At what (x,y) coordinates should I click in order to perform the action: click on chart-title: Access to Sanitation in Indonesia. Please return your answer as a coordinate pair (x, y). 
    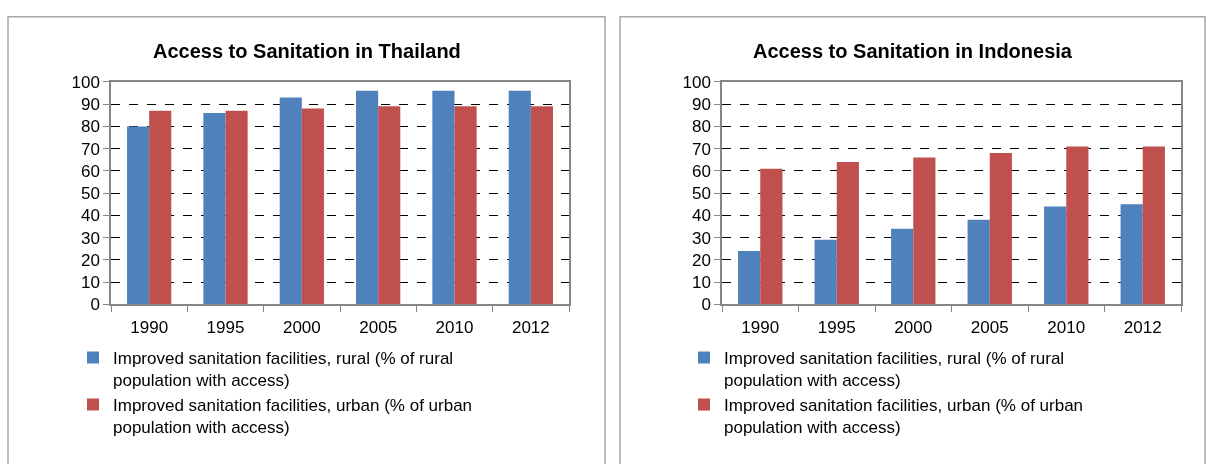
    Looking at the image, I should click on (913, 51).